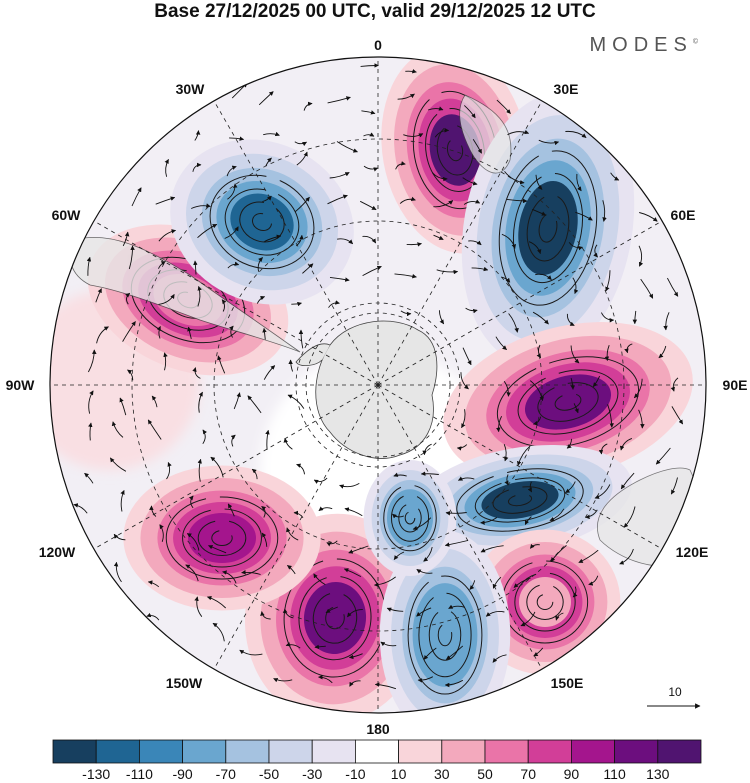 The height and width of the screenshot is (783, 750). What do you see at coordinates (528, 774) in the screenshot?
I see `colorbar-tick: 70` at bounding box center [528, 774].